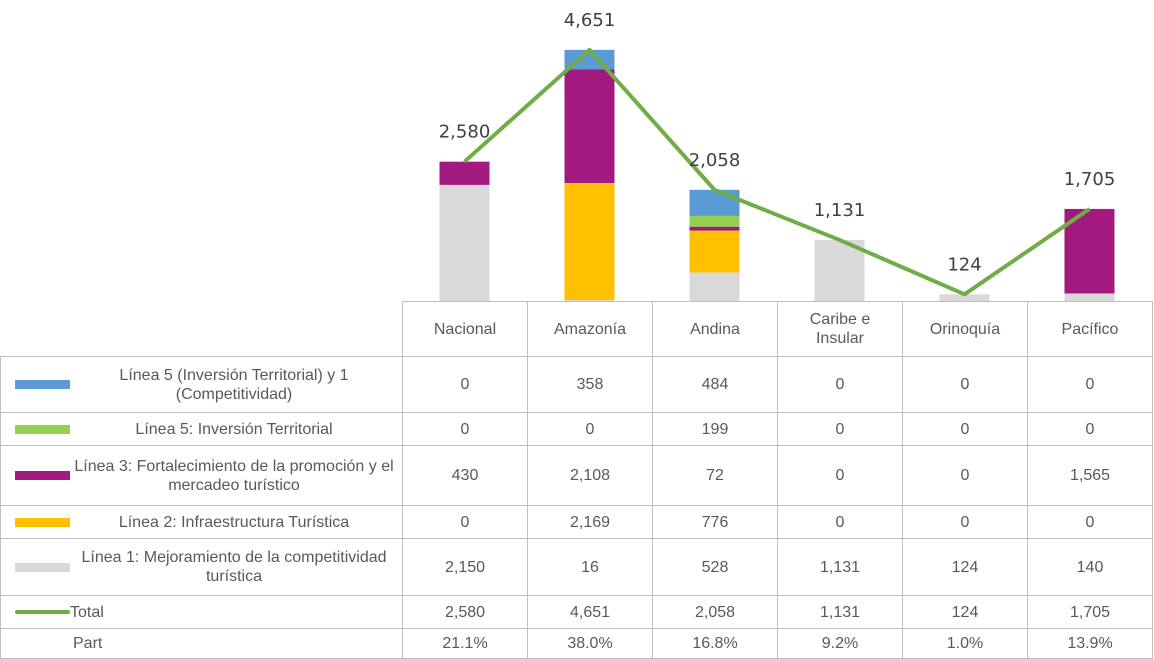 This screenshot has height=659, width=1154. I want to click on table-row: Part 21.1% 38.0% 16.8% 9.2% 1.0% 13.9%, so click(576, 643).